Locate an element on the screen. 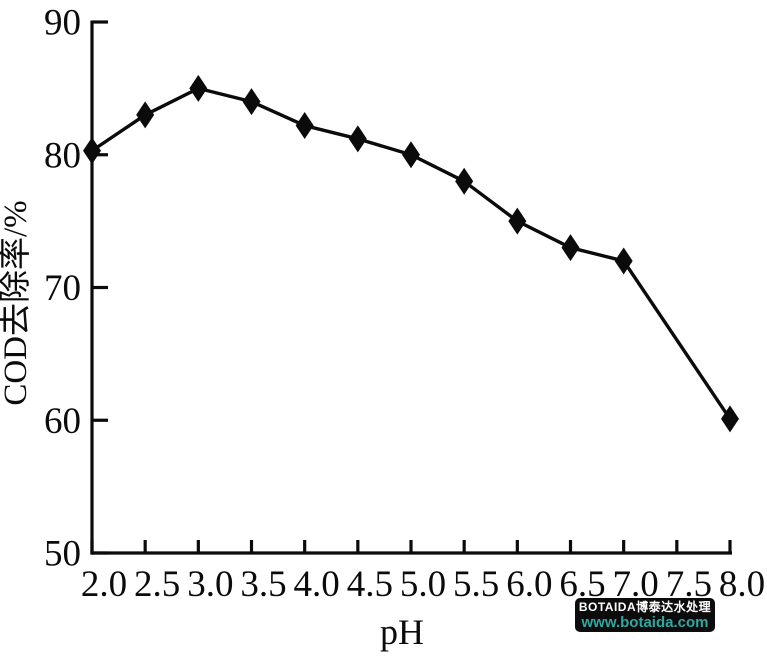 Image resolution: width=767 pixels, height=664 pixels. y-axis-title: COD去除率/% is located at coordinates (17, 302).